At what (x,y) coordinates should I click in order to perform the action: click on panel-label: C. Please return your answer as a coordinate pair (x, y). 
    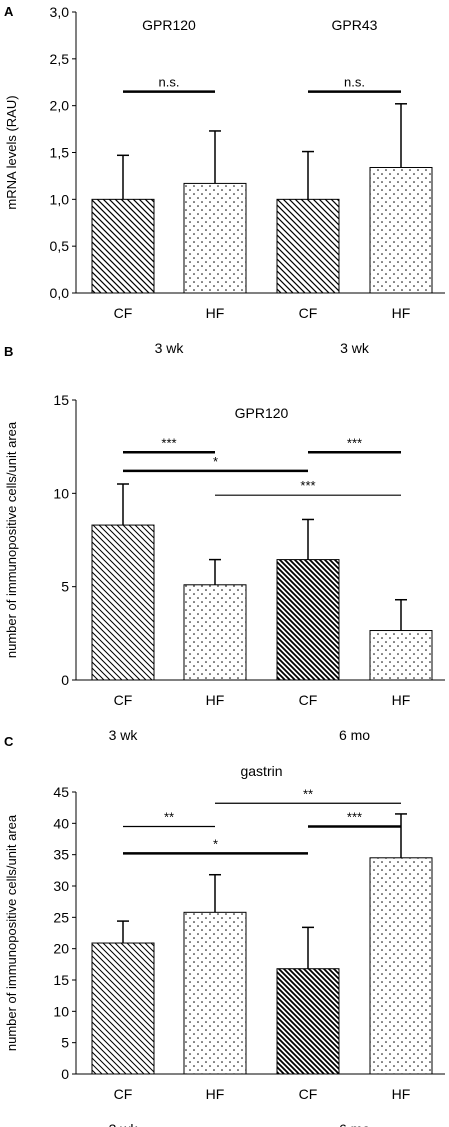
    Looking at the image, I should click on (9, 741).